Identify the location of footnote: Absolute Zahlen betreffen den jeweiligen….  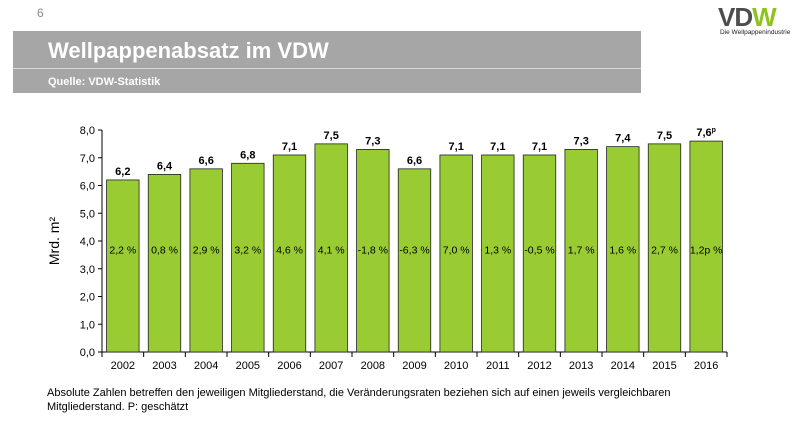
(359, 400).